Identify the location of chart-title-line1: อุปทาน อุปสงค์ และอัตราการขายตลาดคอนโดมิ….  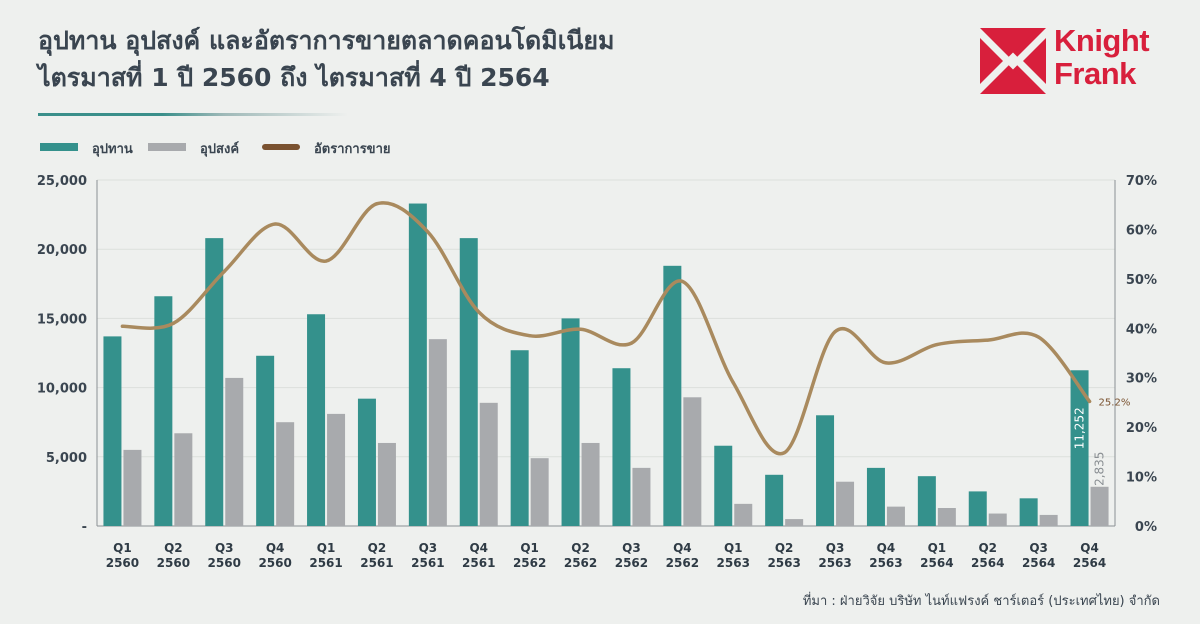
(326, 40).